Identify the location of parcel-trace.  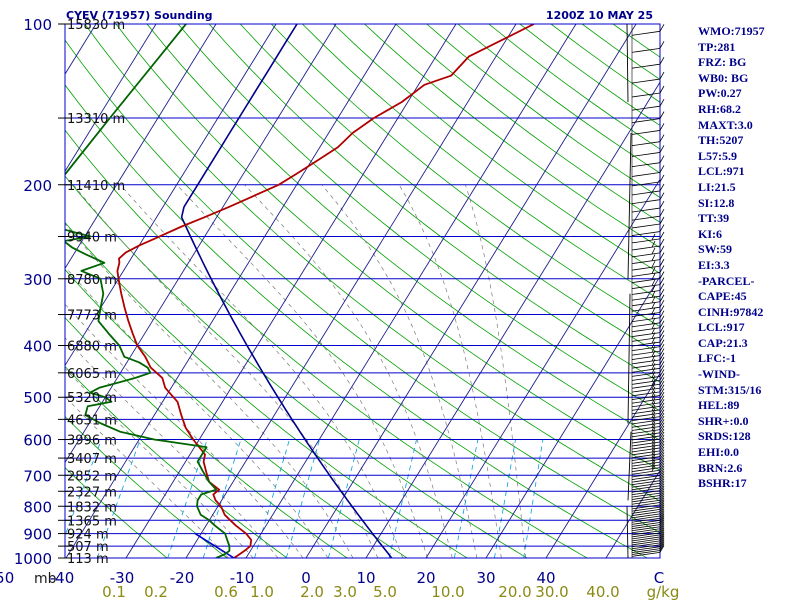
(214, 545).